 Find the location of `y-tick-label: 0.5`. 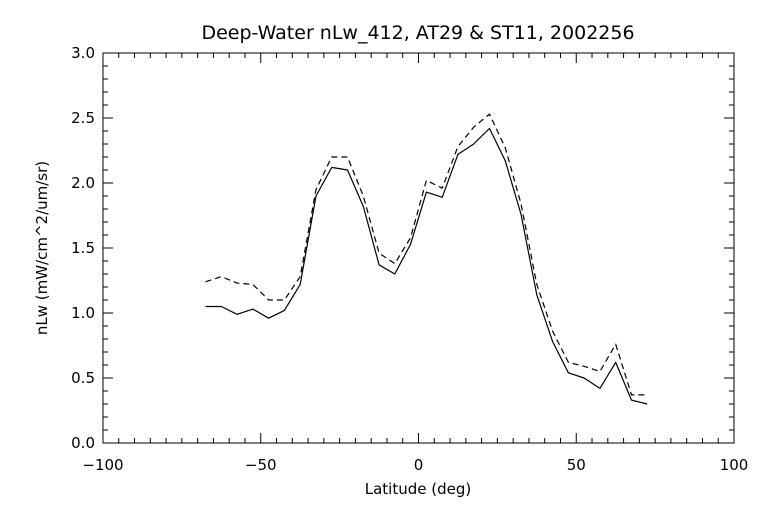

y-tick-label: 0.5 is located at coordinates (83, 378).